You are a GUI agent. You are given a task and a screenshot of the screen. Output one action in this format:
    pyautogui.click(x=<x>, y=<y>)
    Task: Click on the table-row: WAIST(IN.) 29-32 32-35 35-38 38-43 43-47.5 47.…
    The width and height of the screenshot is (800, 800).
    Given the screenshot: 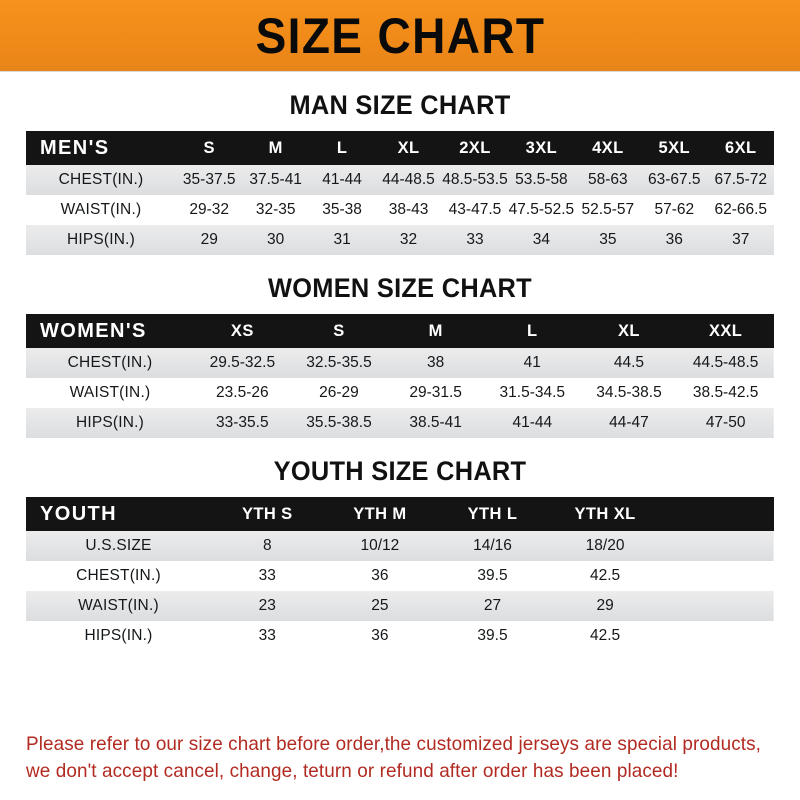 What is the action you would take?
    pyautogui.click(x=400, y=210)
    